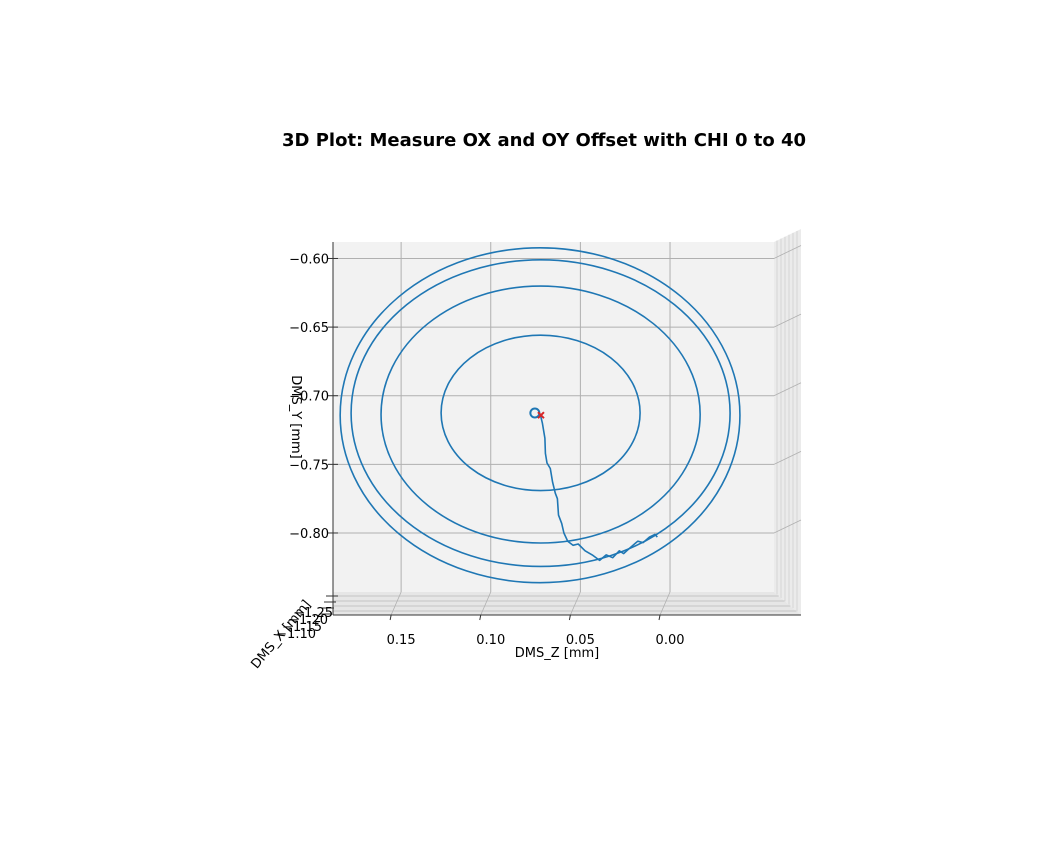 The width and height of the screenshot is (1061, 848). Describe the element at coordinates (308, 620) in the screenshot. I see `z-tick-label-2: −1.20` at that location.